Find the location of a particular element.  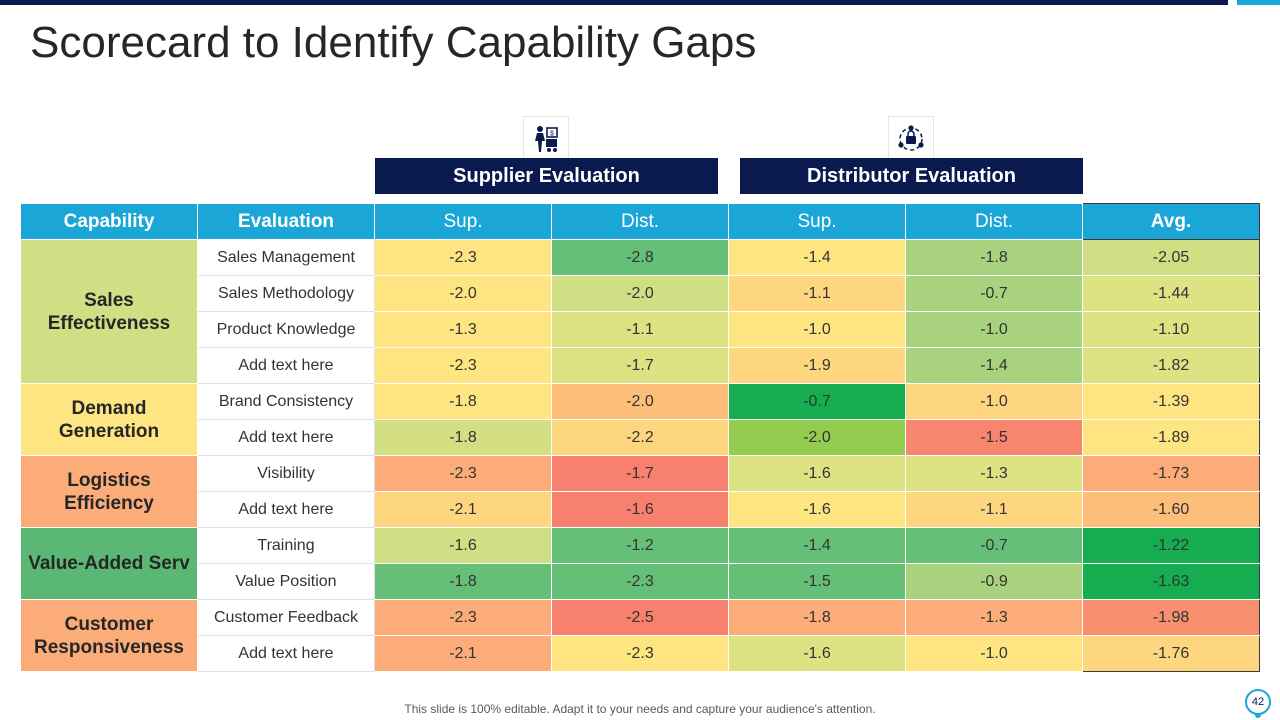

table-row: Add text here -2.1 -2.3 -1.6 -1.0 -1.76 is located at coordinates (640, 653).